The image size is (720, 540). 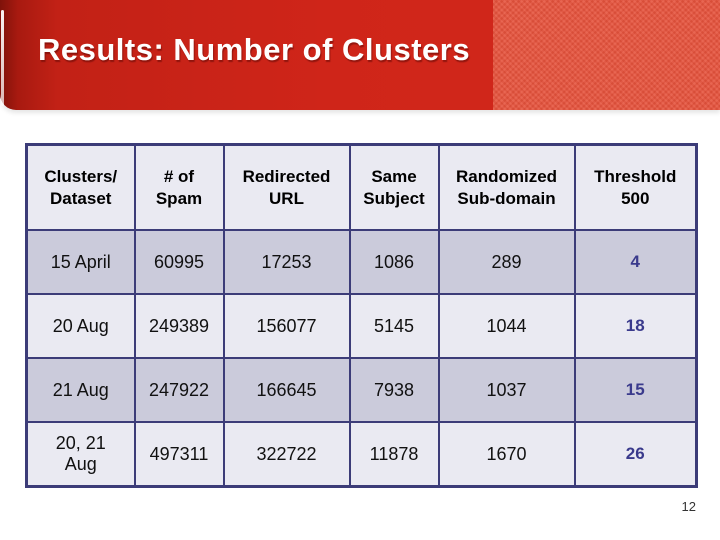 What do you see at coordinates (286, 390) in the screenshot?
I see `cell-redirected-url: 166645` at bounding box center [286, 390].